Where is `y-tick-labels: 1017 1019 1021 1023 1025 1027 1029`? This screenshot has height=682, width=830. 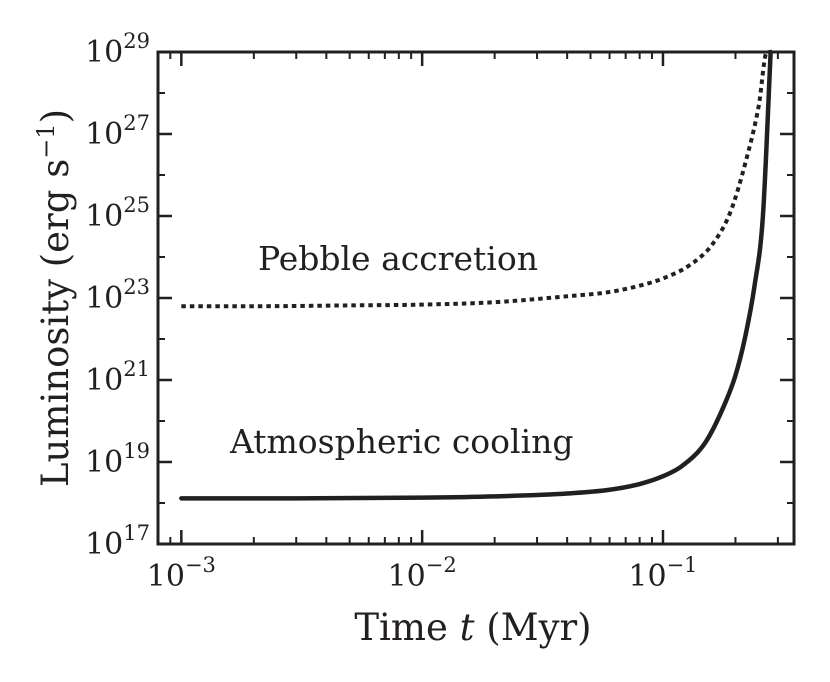
y-tick-labels: 1017 1019 1021 1023 1025 1027 1029 is located at coordinates (117, 295).